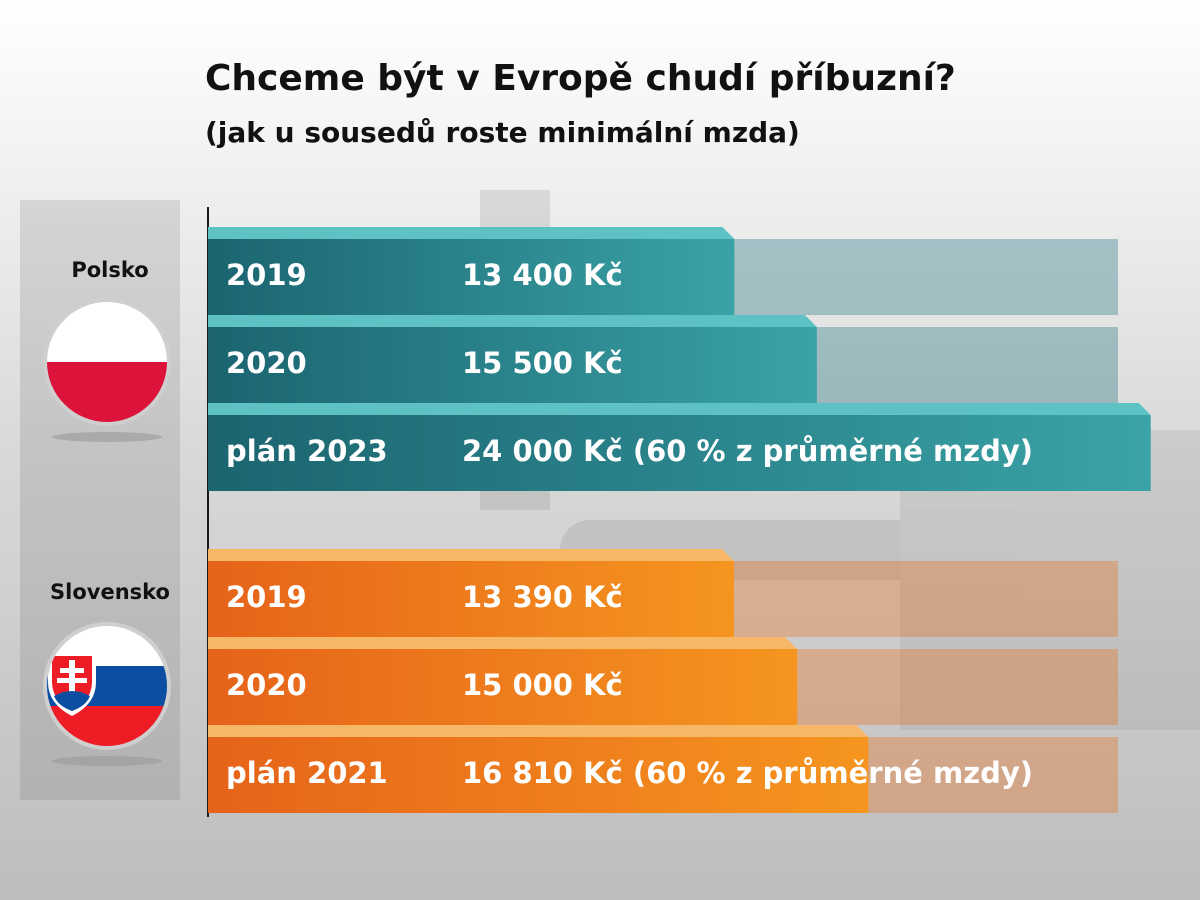 Image resolution: width=1200 pixels, height=900 pixels. Describe the element at coordinates (110, 592) in the screenshot. I see `group-label: Slovensko` at that location.